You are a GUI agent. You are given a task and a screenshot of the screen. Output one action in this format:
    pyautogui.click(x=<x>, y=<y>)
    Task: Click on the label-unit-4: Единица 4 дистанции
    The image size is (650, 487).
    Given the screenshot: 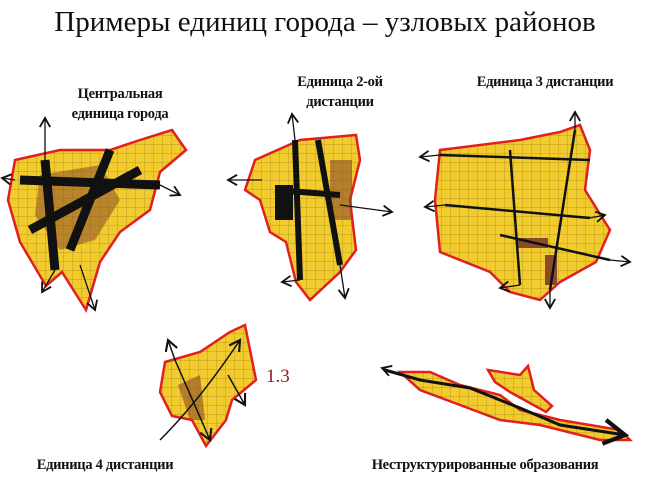 What is the action you would take?
    pyautogui.click(x=105, y=465)
    